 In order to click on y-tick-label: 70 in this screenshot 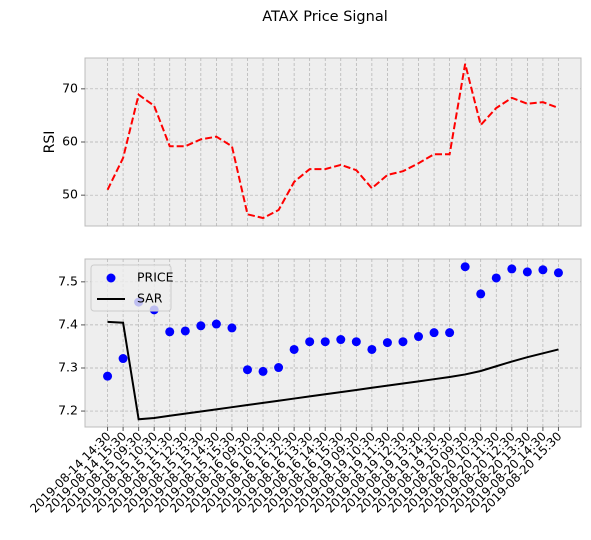, I will do `click(70, 87)`.